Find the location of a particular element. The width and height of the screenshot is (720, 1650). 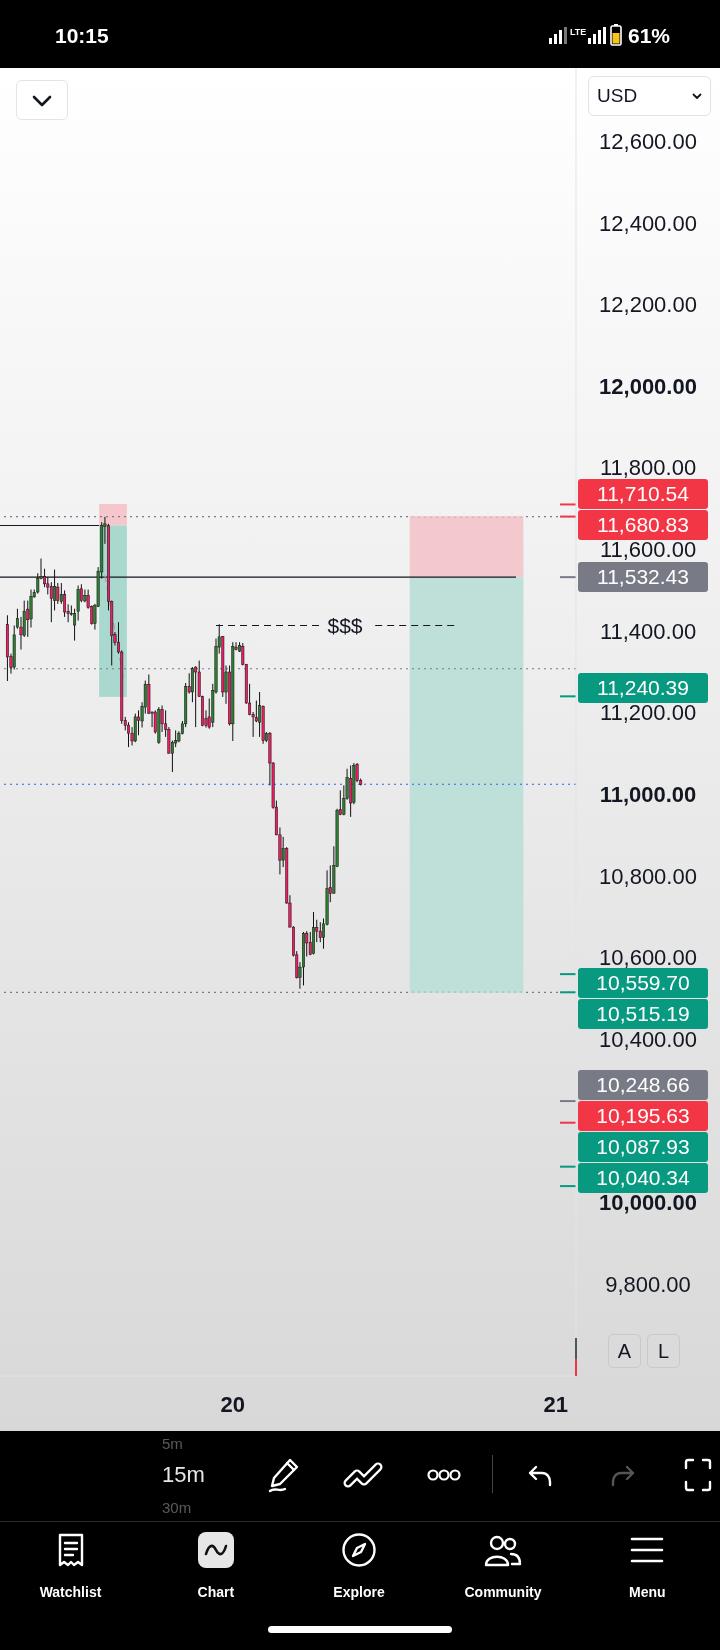

y-tick-label: 10,400.00 is located at coordinates (648, 1039).